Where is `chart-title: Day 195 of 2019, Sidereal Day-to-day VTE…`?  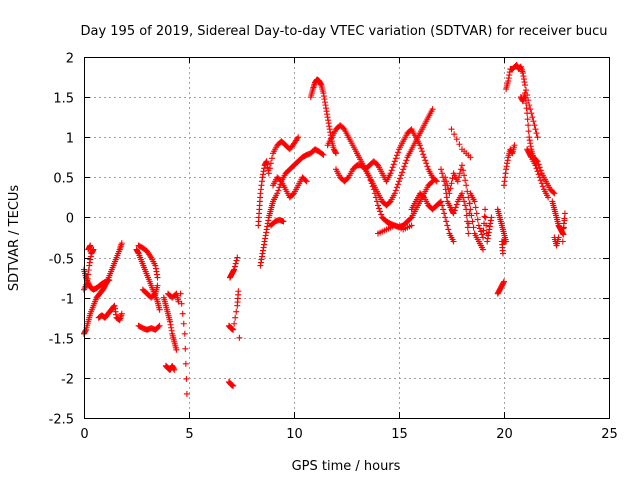 chart-title: Day 195 of 2019, Sidereal Day-to-day VTE… is located at coordinates (343, 31).